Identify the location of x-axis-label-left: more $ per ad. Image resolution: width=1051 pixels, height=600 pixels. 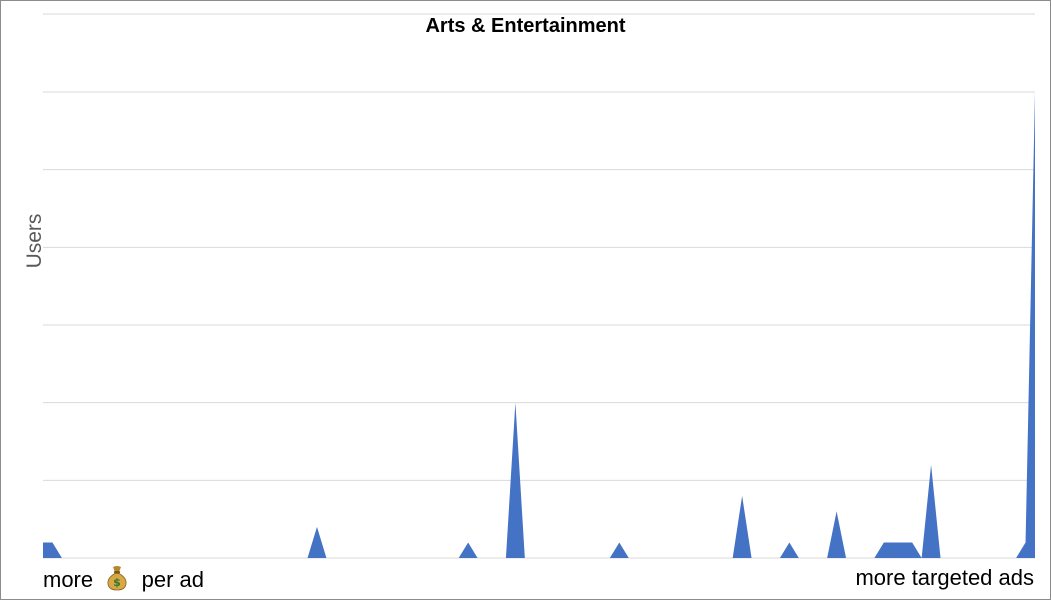
(123, 579).